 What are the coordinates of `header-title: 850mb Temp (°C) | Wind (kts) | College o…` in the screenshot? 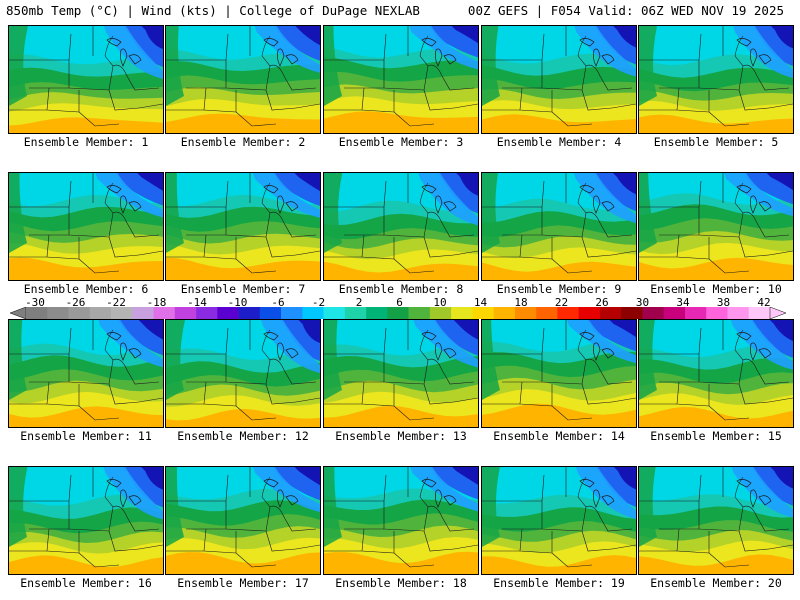 It's located at (213, 10).